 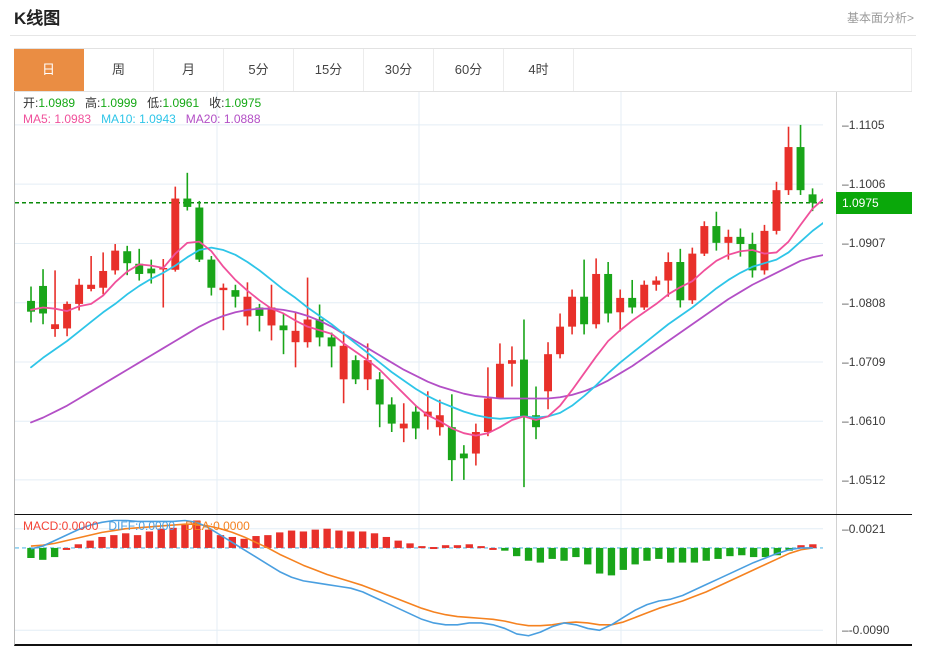 I want to click on current-price-badge: 1.0975, so click(x=874, y=202).